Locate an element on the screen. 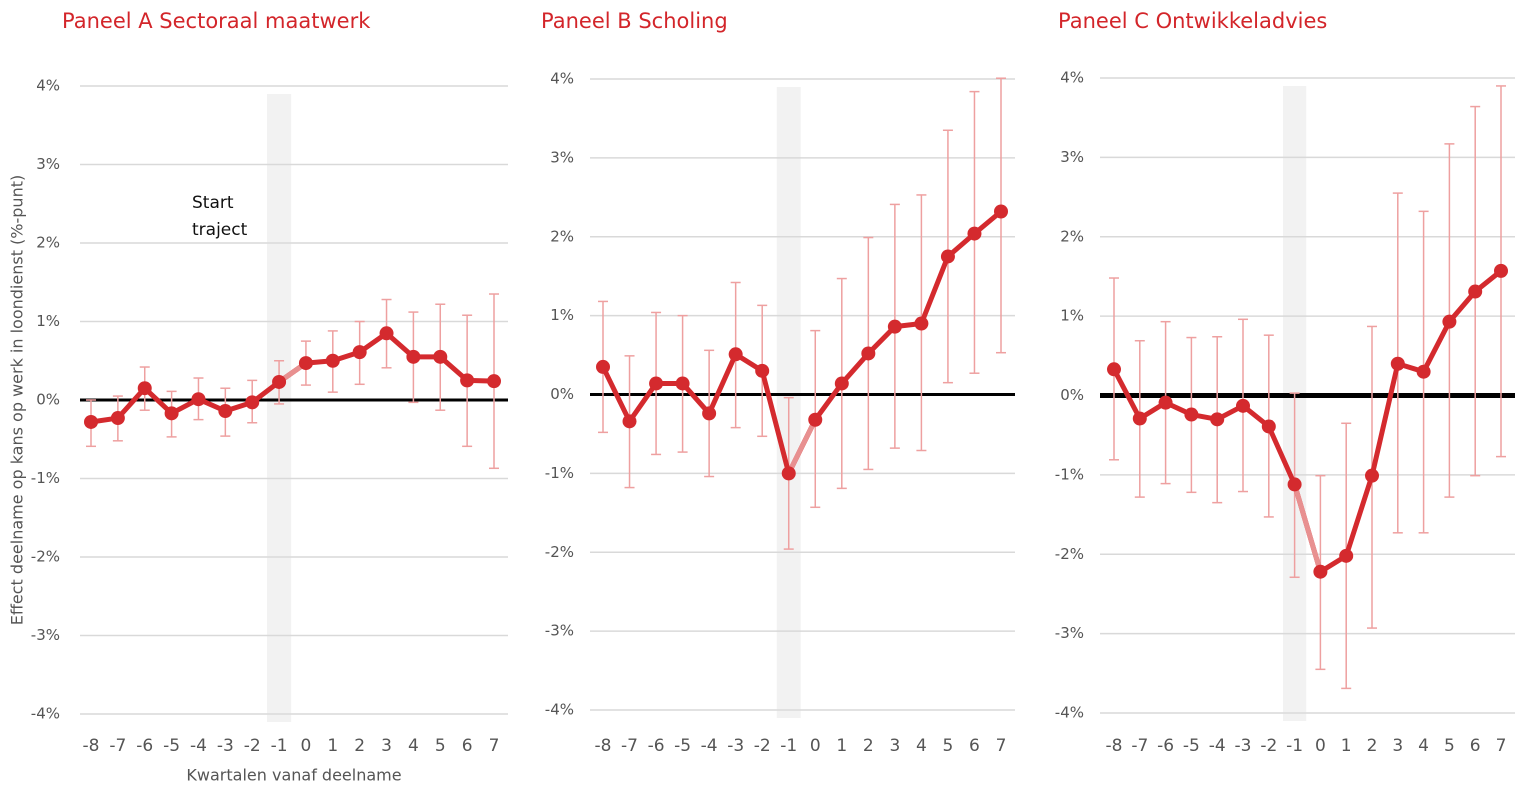  x-axis-label: Kwartalen vanaf deelname is located at coordinates (293, 775).